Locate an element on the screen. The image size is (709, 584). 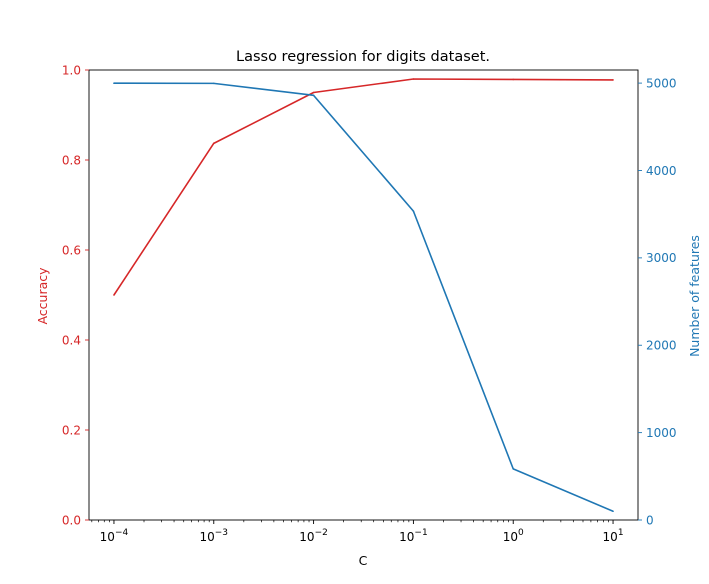
y-right-tick-label: 2000 is located at coordinates (661, 346).